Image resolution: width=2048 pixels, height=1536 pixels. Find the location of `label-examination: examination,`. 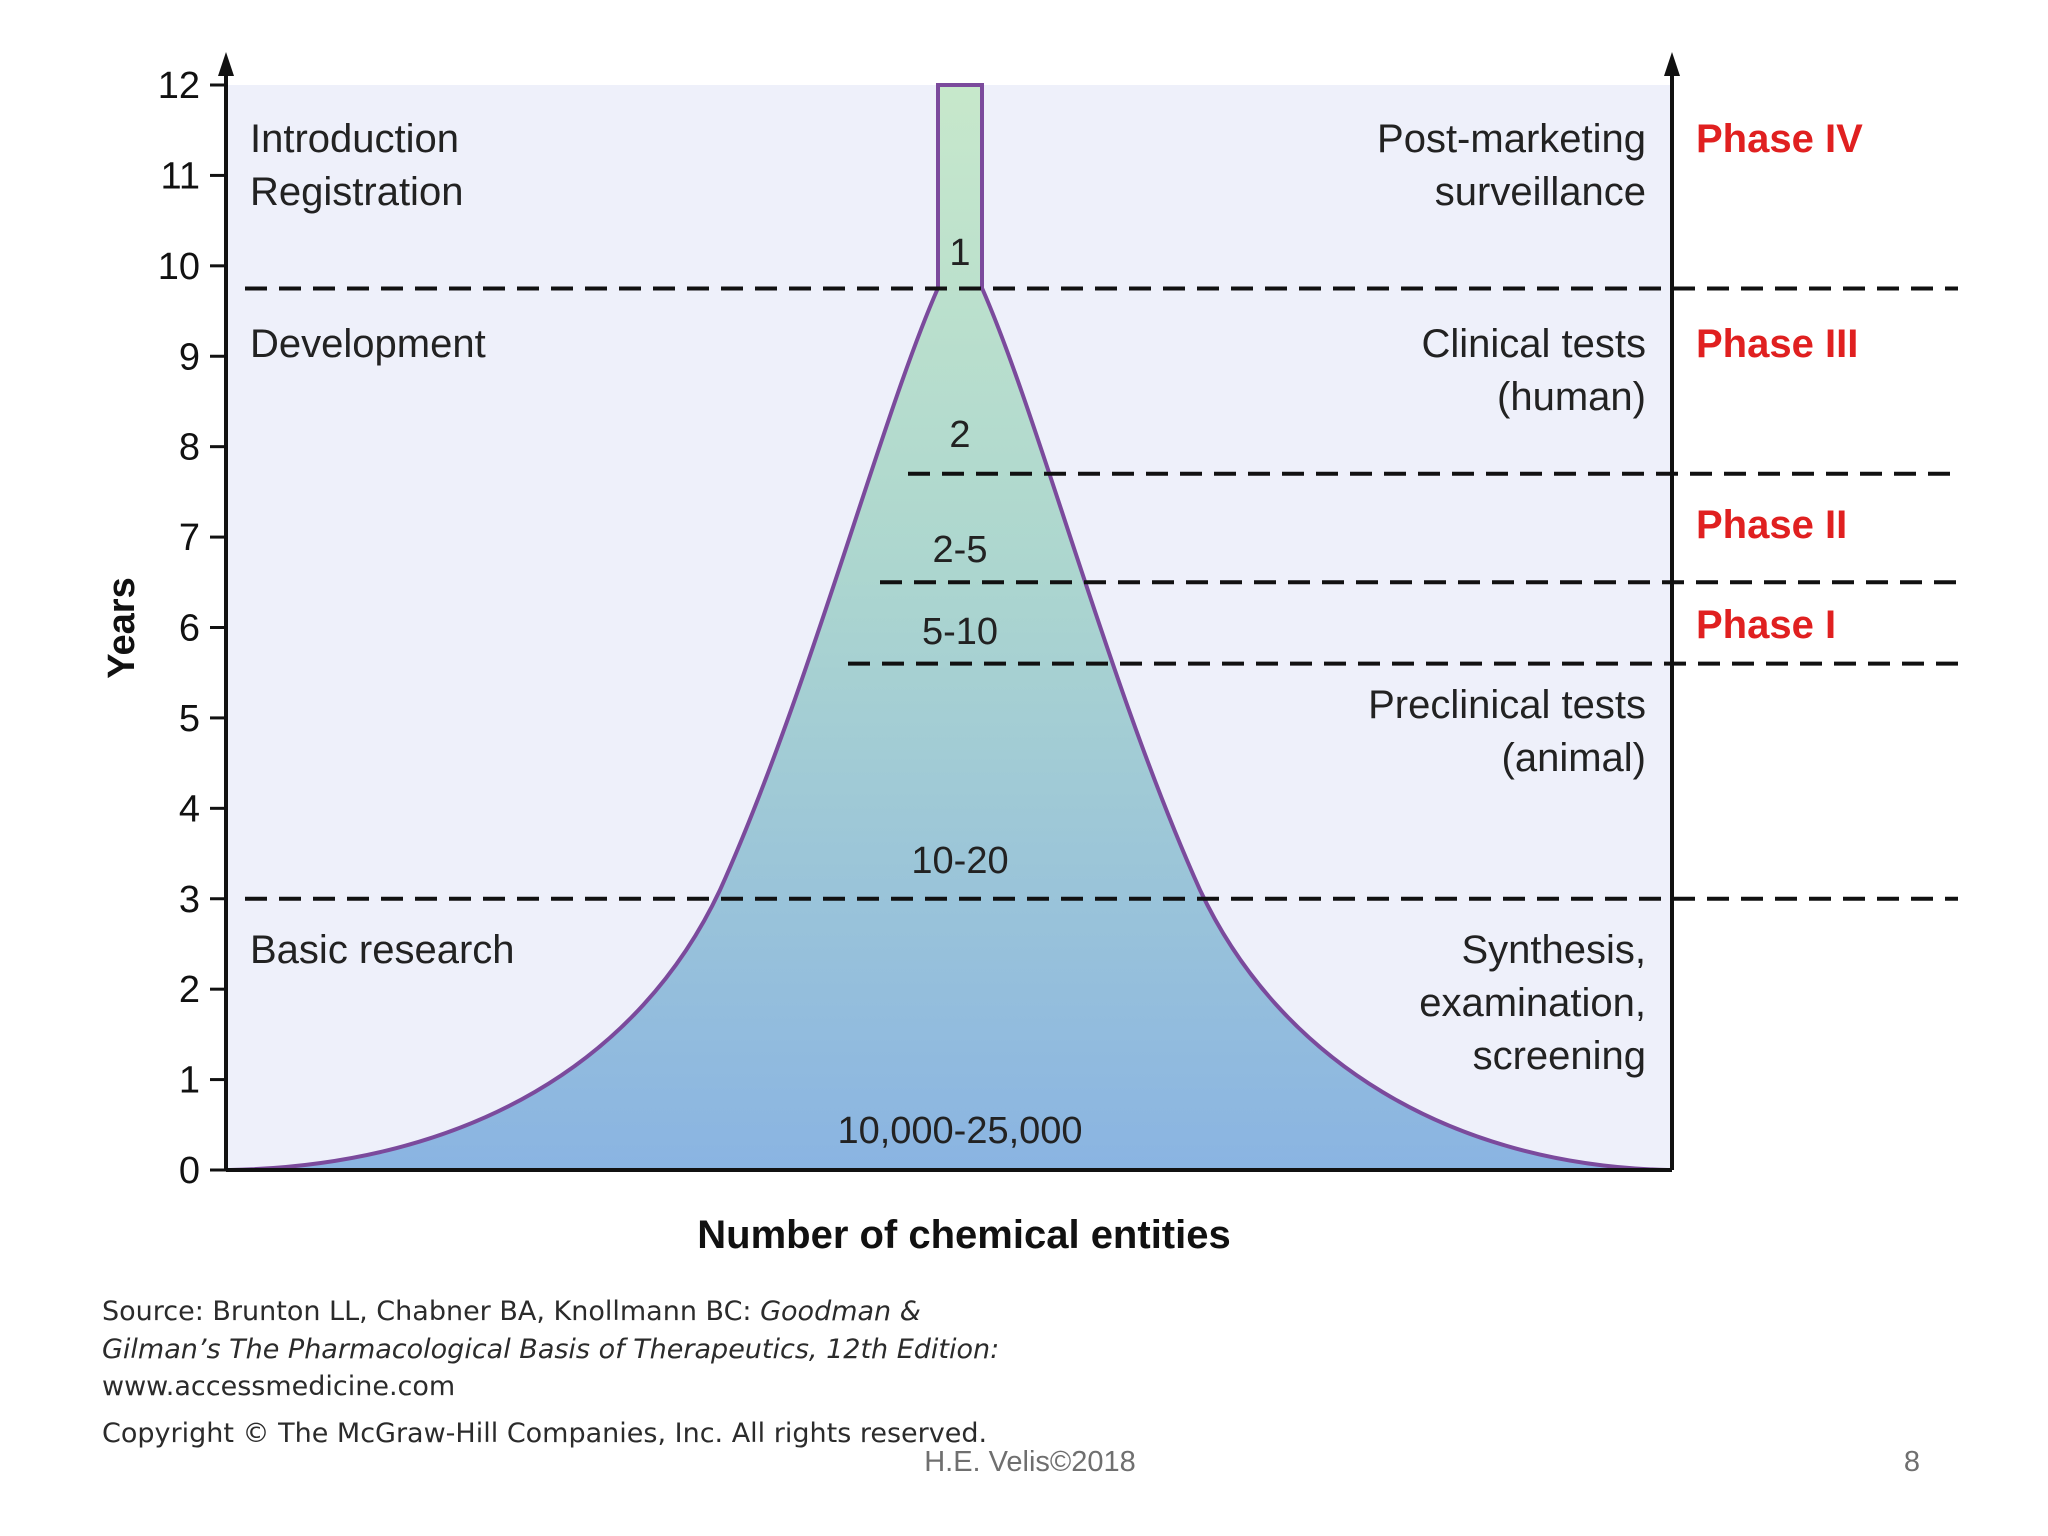

label-examination: examination, is located at coordinates (1532, 1003).